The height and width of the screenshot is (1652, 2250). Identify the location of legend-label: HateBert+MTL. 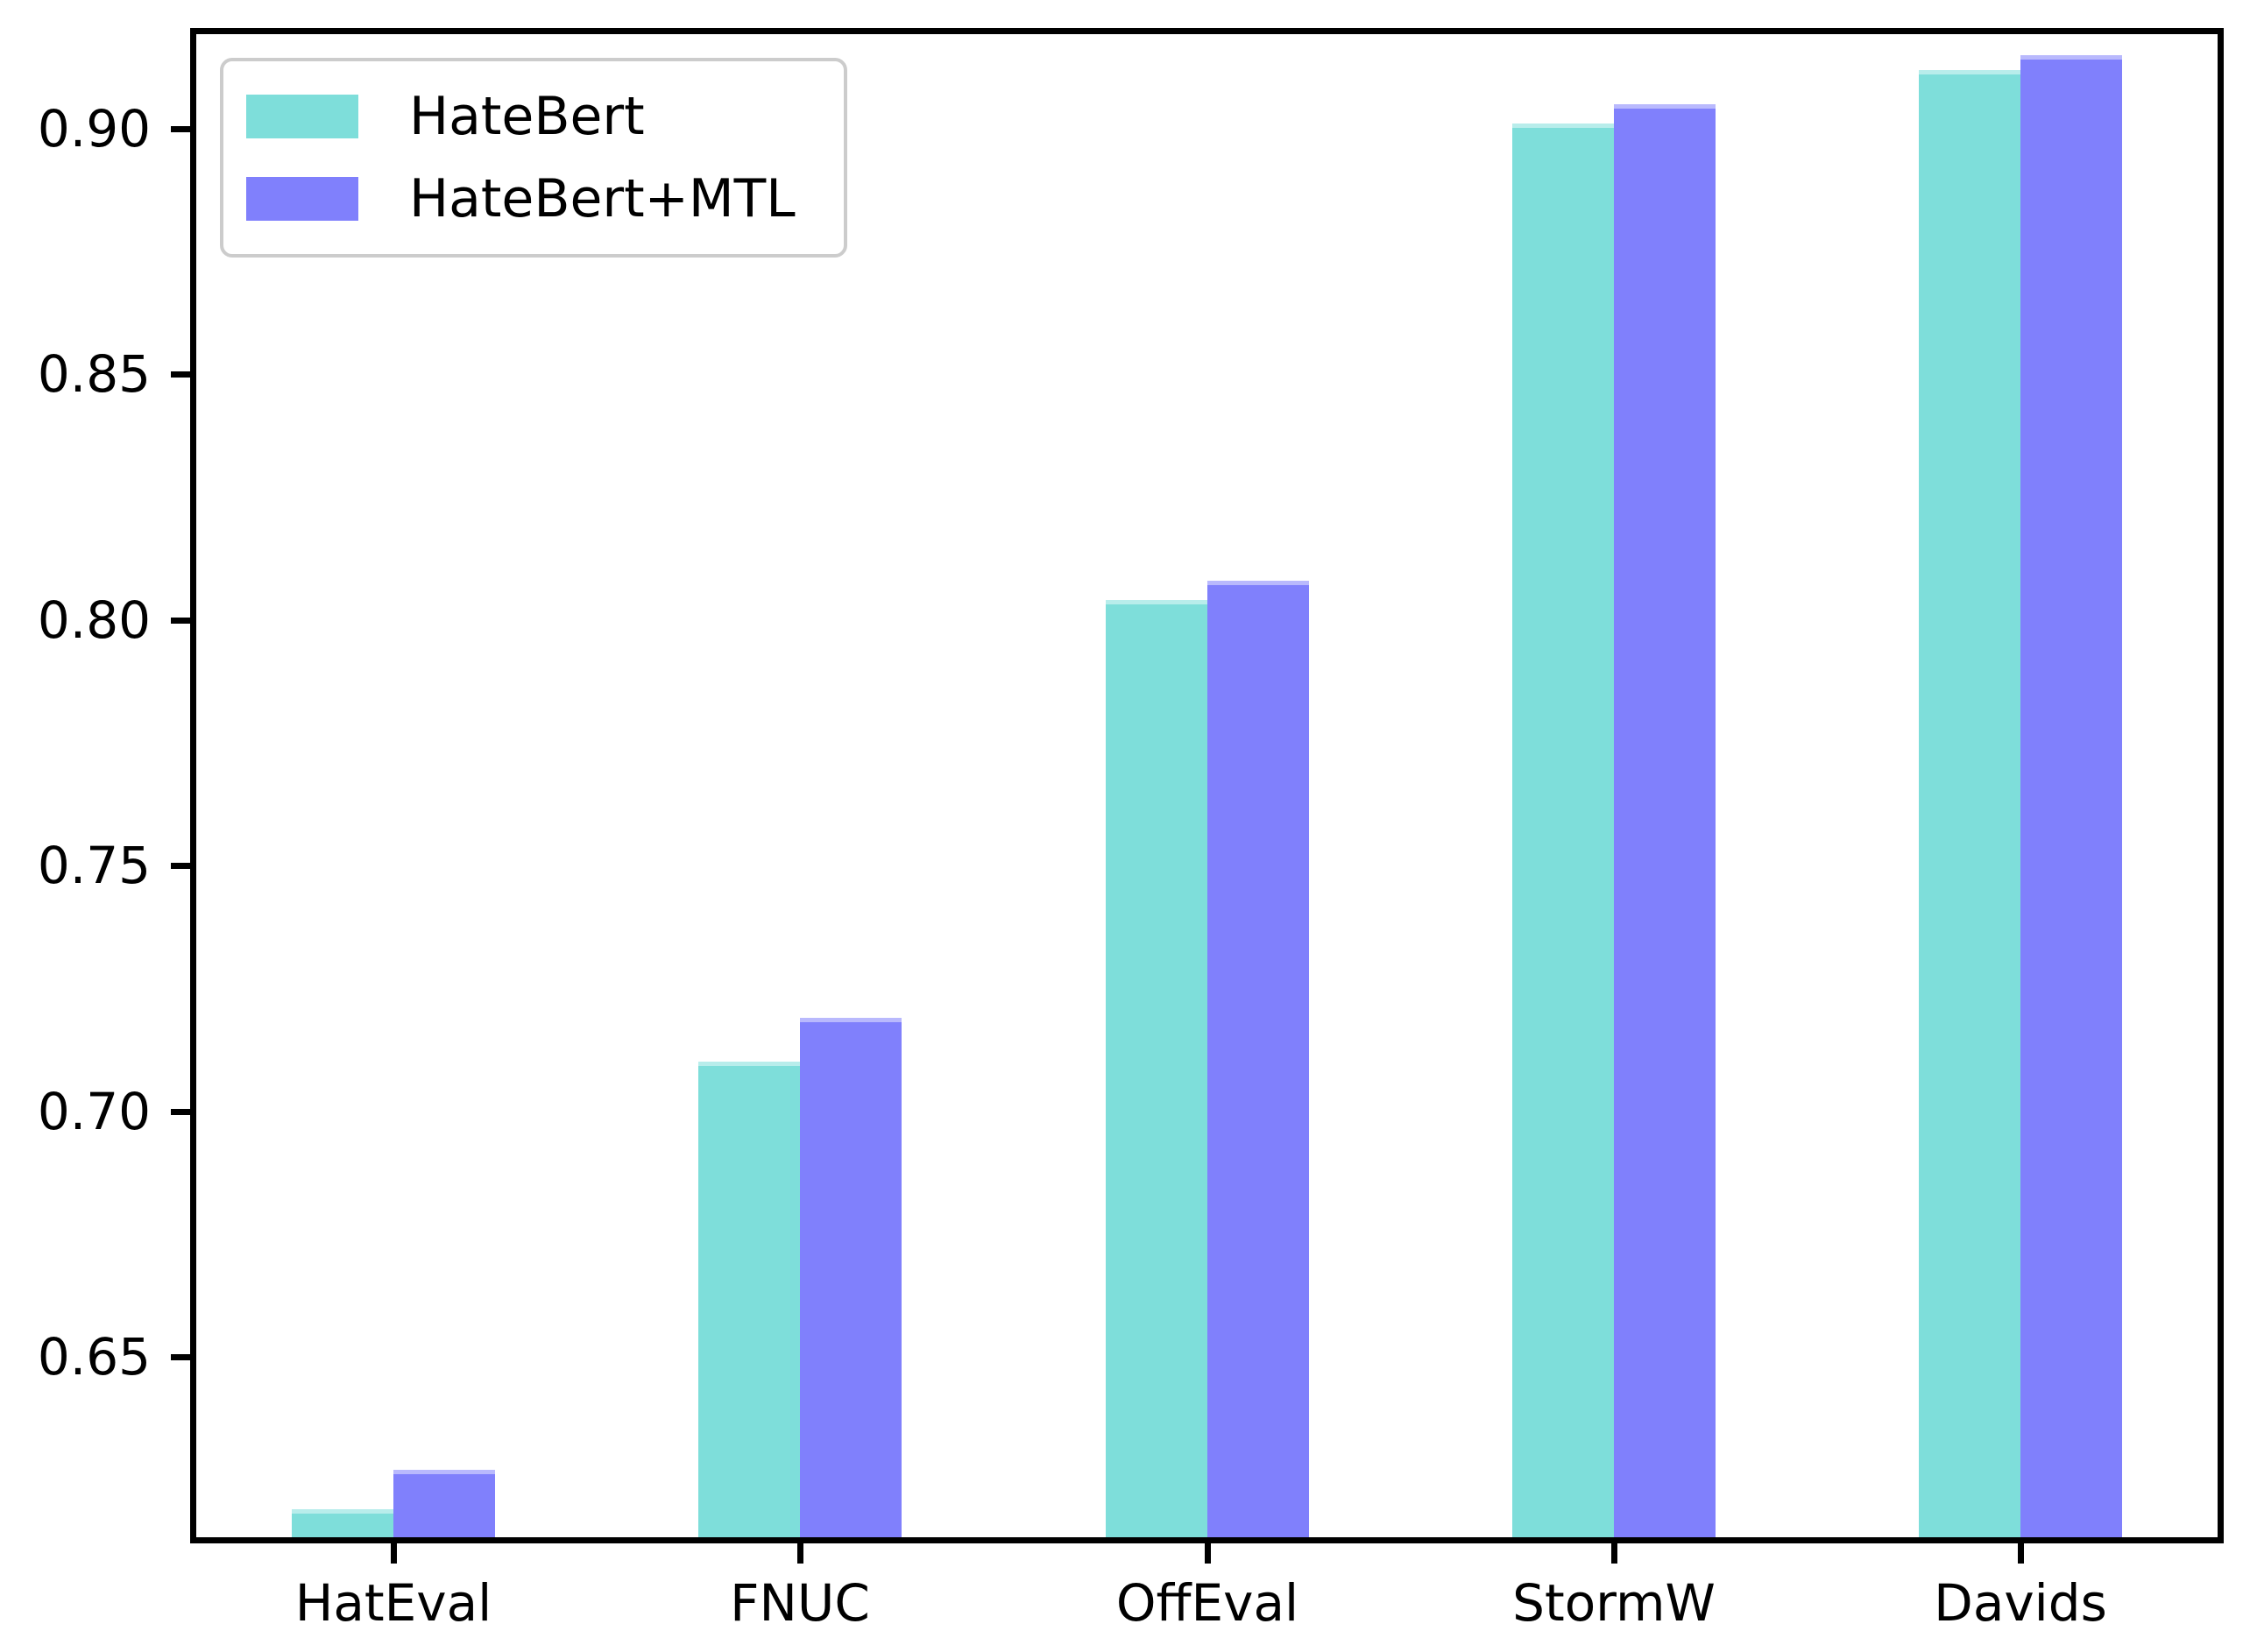
(602, 198).